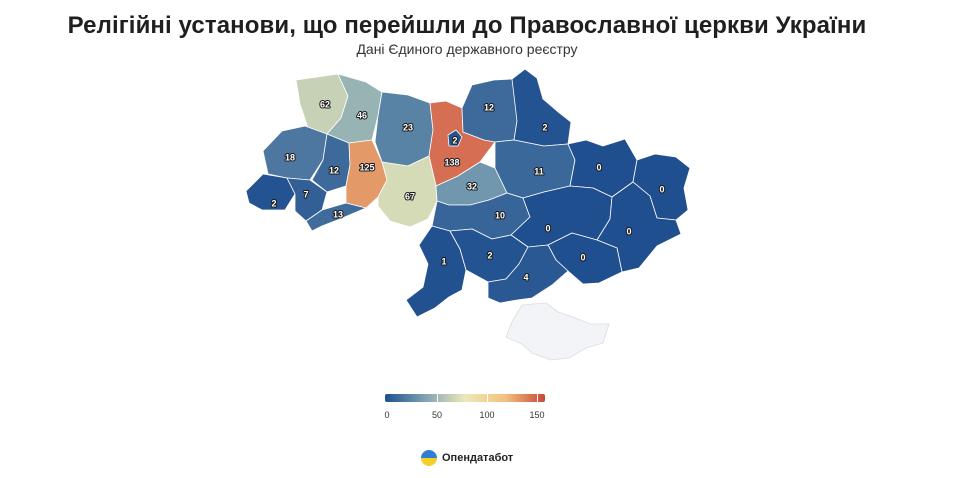  What do you see at coordinates (467, 49) in the screenshot?
I see `page-subtitle: Дані Єдиного державного реєстру` at bounding box center [467, 49].